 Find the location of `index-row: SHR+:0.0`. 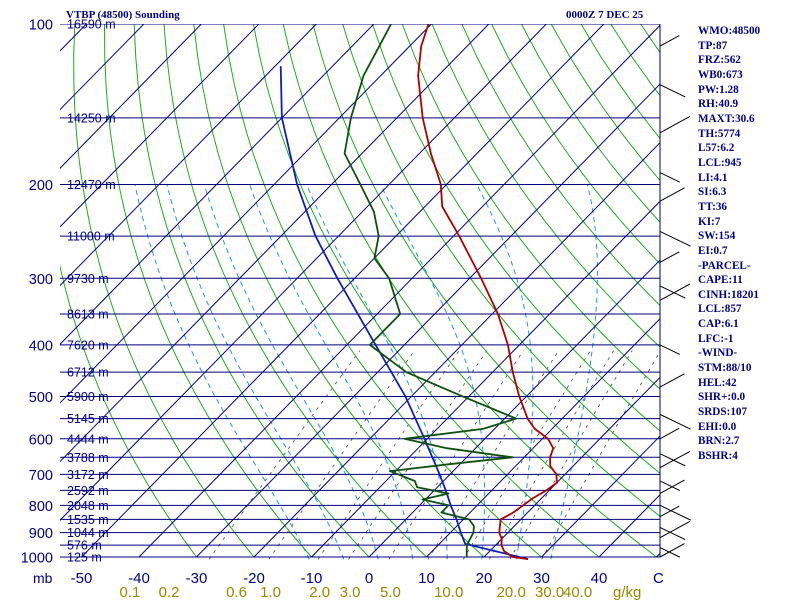

index-row: SHR+:0.0 is located at coordinates (722, 397).